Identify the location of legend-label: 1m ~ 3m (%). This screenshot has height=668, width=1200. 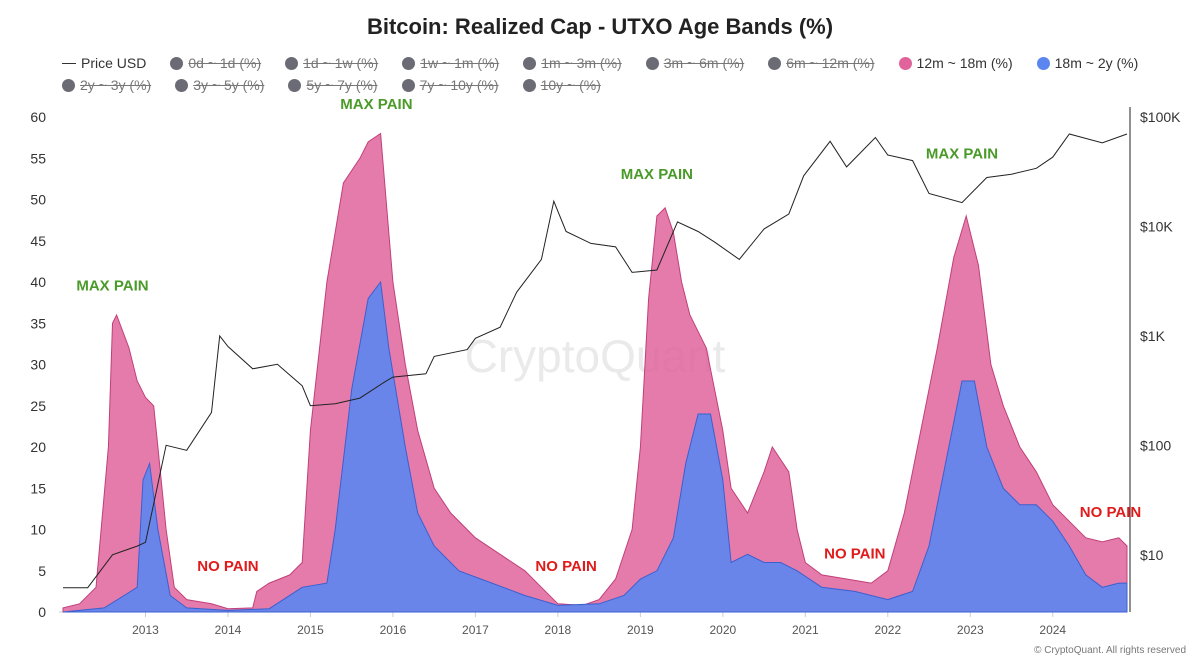
(581, 63).